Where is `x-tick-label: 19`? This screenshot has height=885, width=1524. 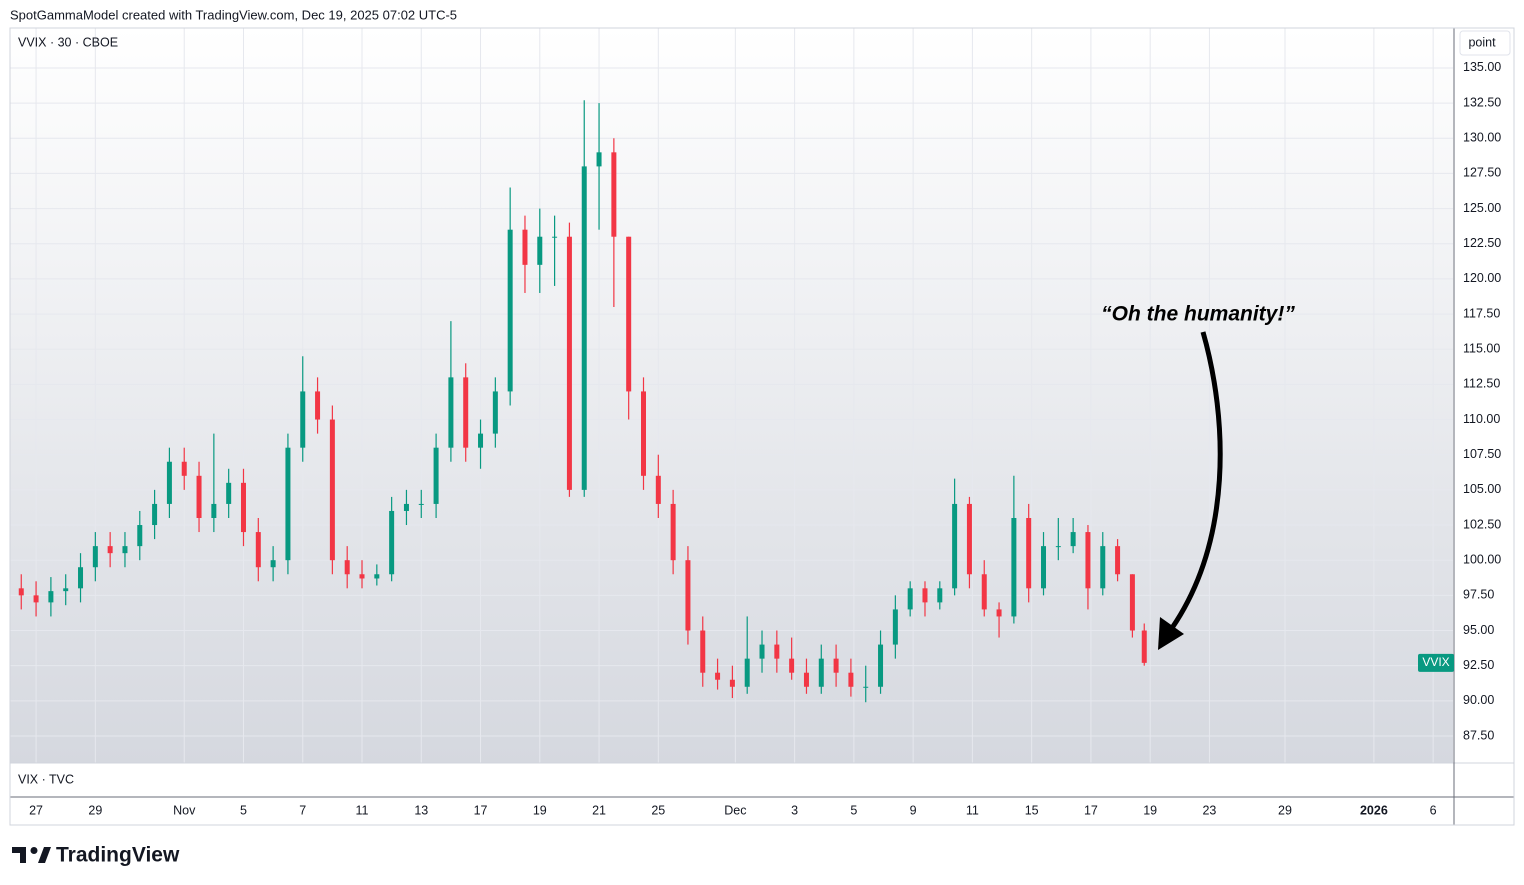
x-tick-label: 19 is located at coordinates (1150, 810).